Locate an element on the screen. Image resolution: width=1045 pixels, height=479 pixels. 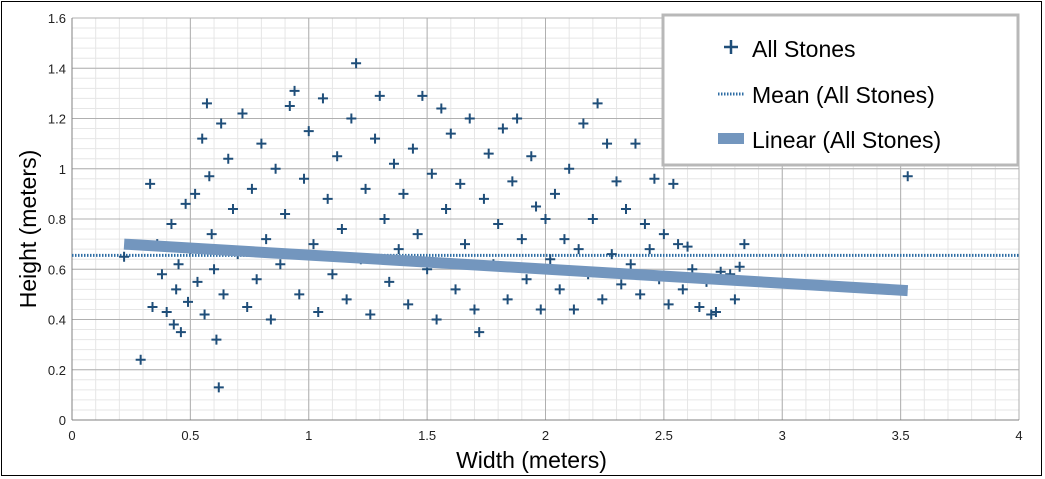
y-tick-labels: 0 0.2 0.4 0.6 0.8 1 1.2 1.4 1.6 is located at coordinates (57, 219).